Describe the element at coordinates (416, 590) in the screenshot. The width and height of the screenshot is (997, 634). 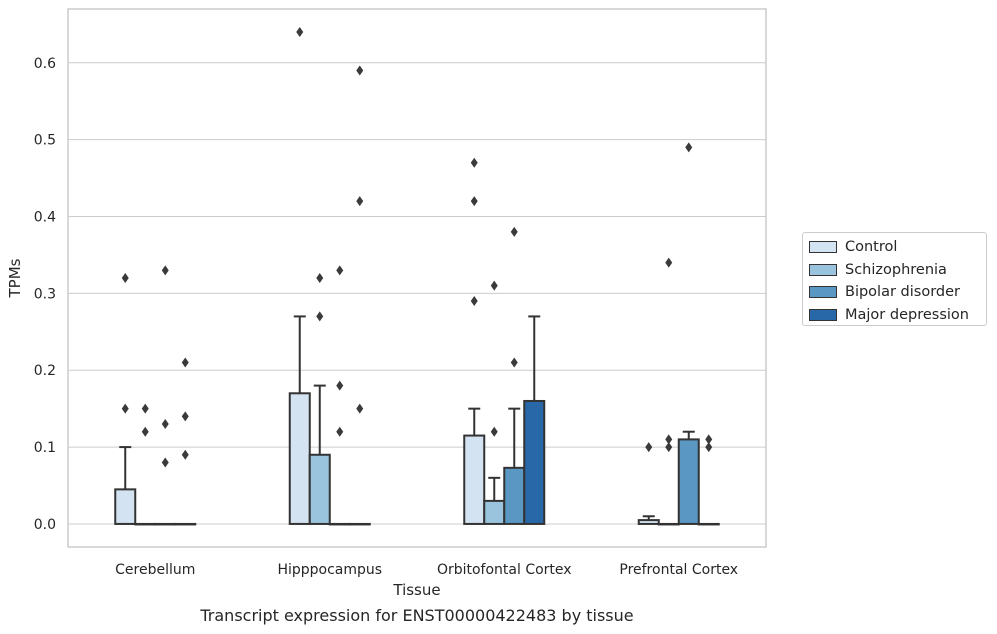
I see `x-axis-label: Tissue` at that location.